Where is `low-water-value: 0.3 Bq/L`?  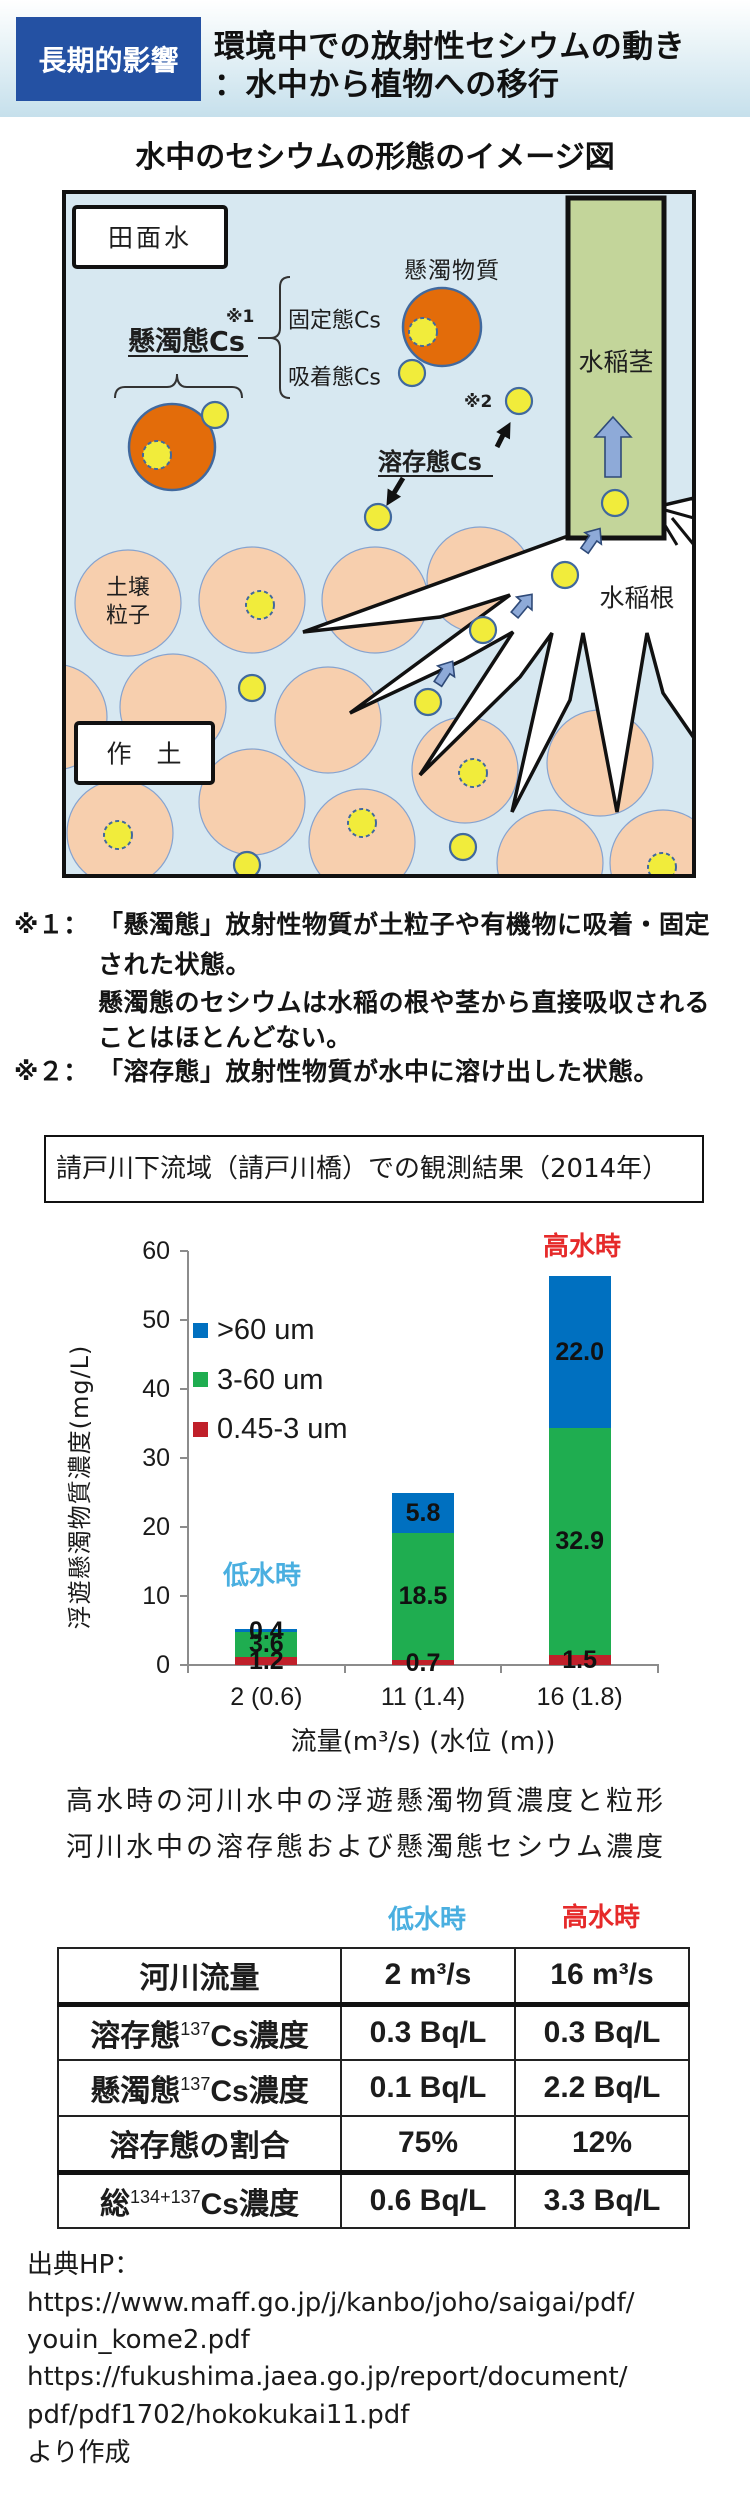
low-water-value: 0.3 Bq/L is located at coordinates (428, 2032).